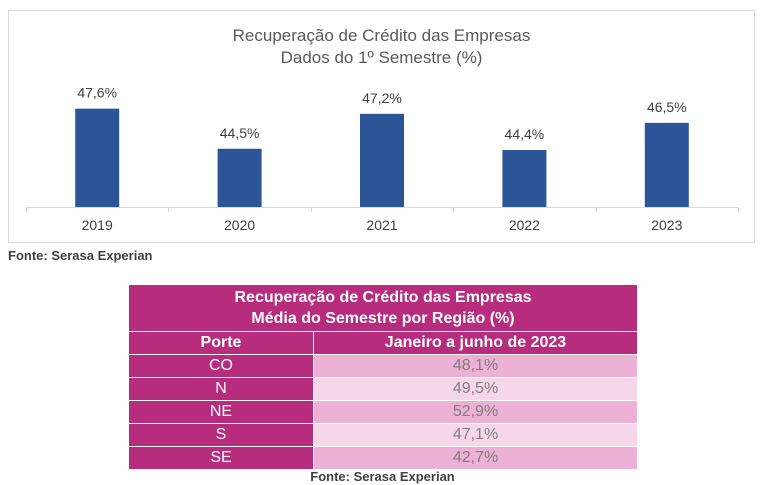 Image resolution: width=765 pixels, height=485 pixels. Describe the element at coordinates (667, 107) in the screenshot. I see `data-label-2023: 46,5%` at that location.